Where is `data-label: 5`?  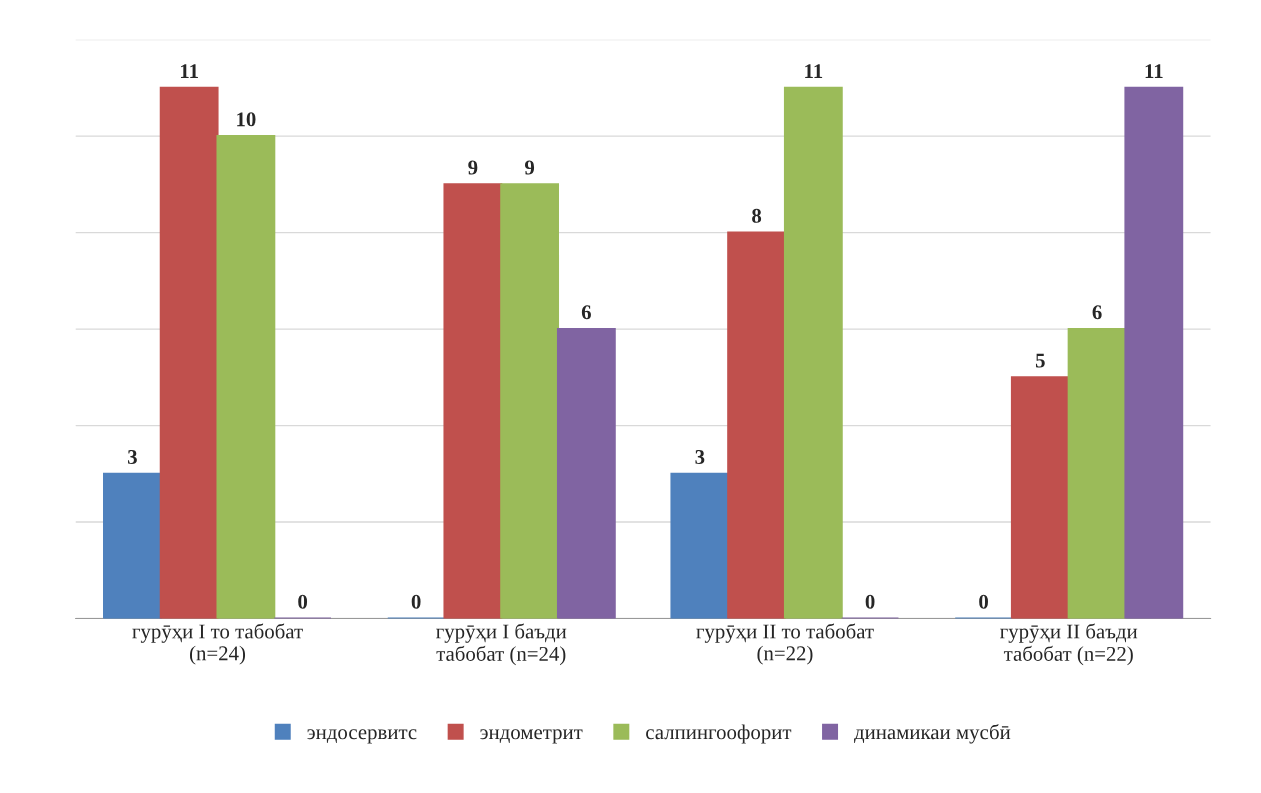 data-label: 5 is located at coordinates (1040, 360).